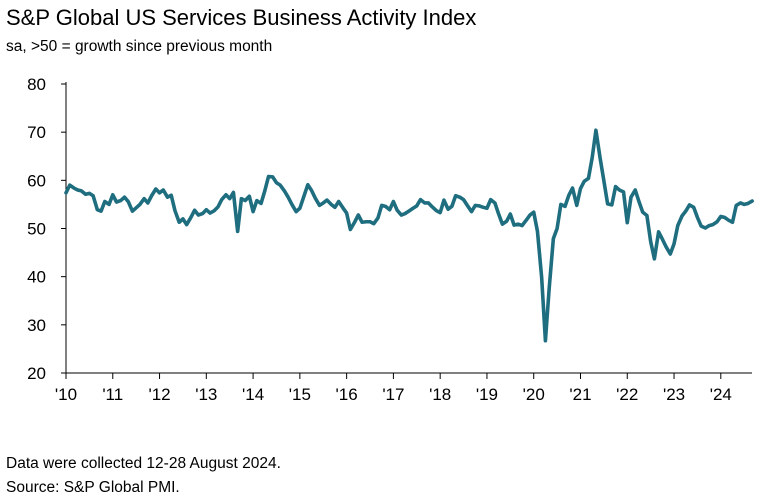 This screenshot has width=778, height=503. Describe the element at coordinates (393, 394) in the screenshot. I see `x-tick-label: '17` at that location.